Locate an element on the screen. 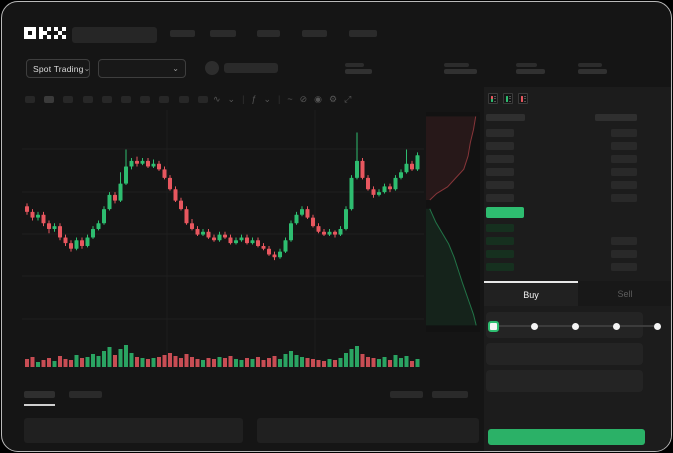  buy-button is located at coordinates (566, 437).